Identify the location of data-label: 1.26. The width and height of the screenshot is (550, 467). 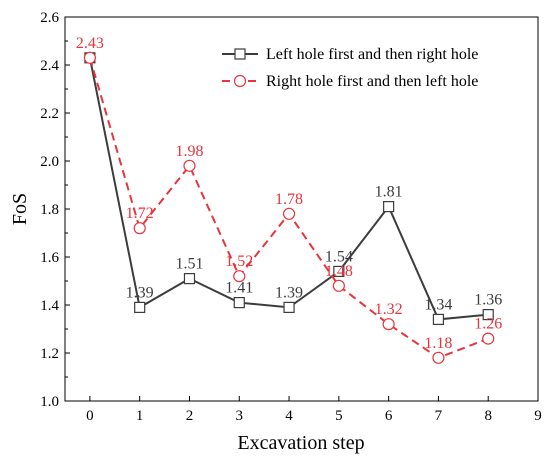
(488, 324).